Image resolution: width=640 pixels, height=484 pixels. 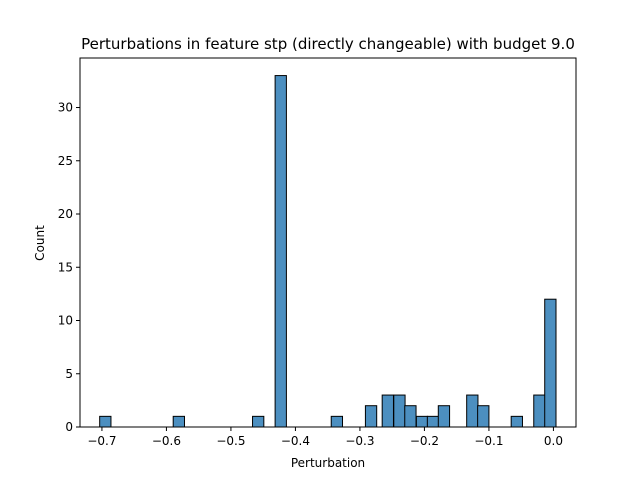 What do you see at coordinates (65, 214) in the screenshot?
I see `y-tick-label: 20` at bounding box center [65, 214].